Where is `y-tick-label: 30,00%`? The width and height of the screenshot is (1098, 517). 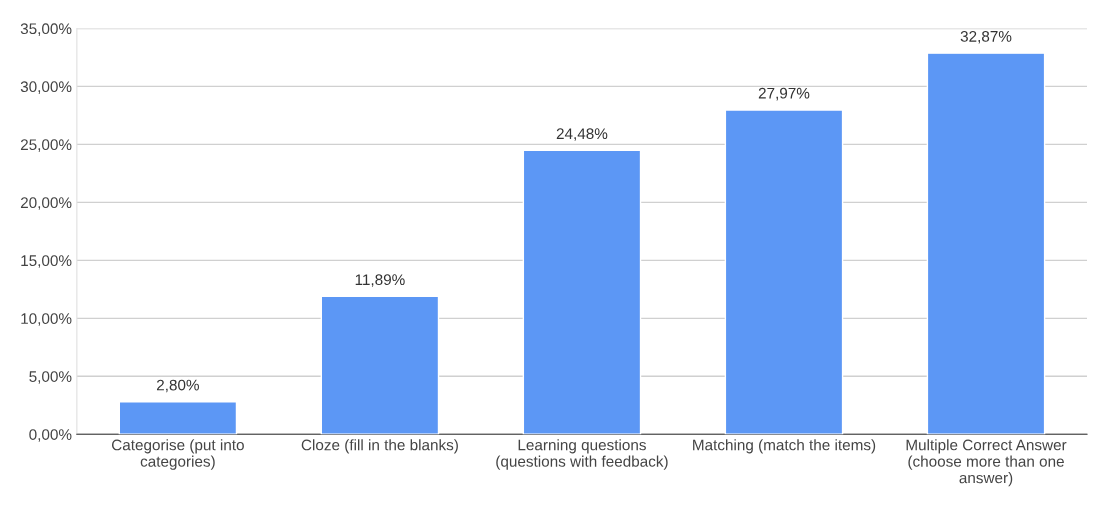 y-tick-label: 30,00% is located at coordinates (46, 87).